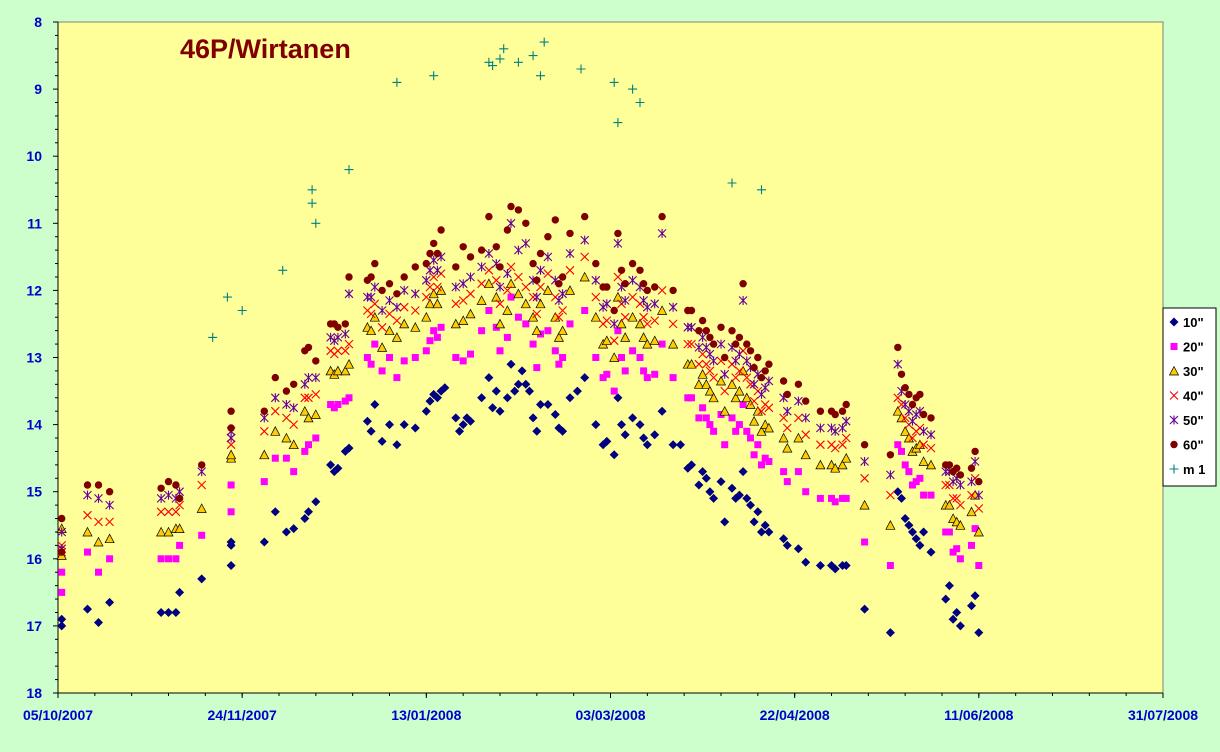  I want to click on legend-label: 20", so click(1193, 347).